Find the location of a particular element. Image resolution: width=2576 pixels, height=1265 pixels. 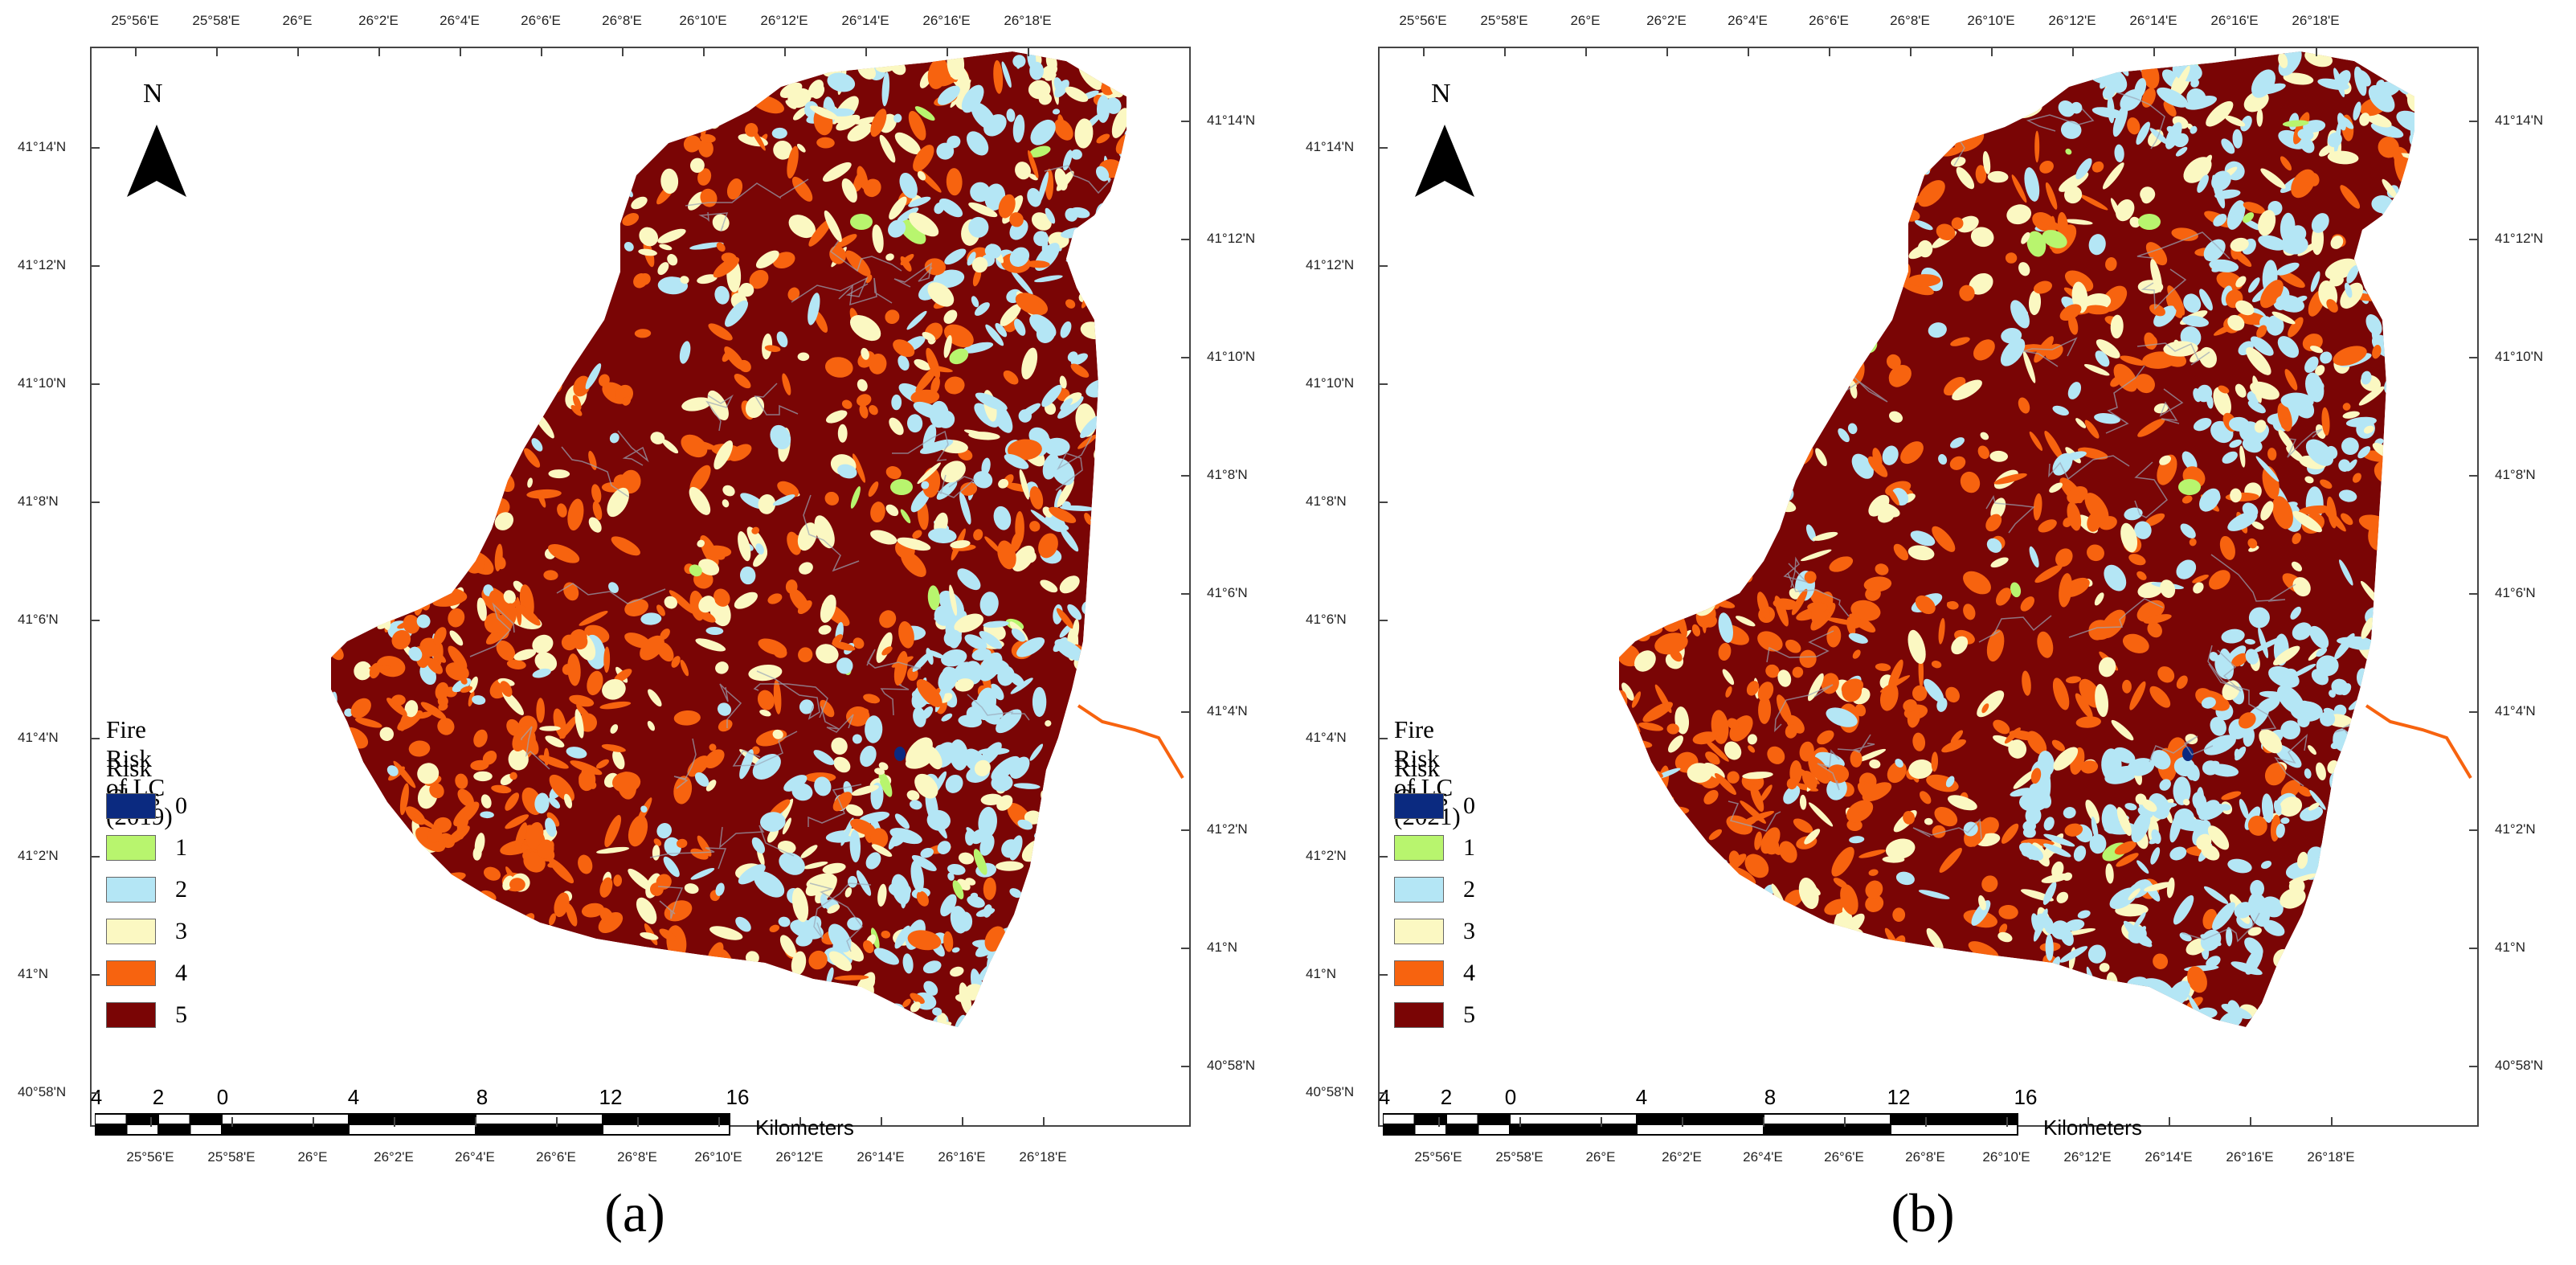

legend-label: 3 is located at coordinates (1469, 931).